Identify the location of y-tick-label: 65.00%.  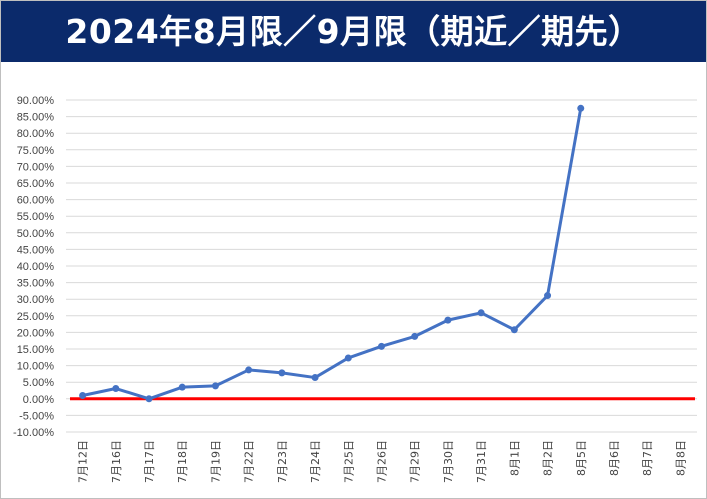
(36, 184).